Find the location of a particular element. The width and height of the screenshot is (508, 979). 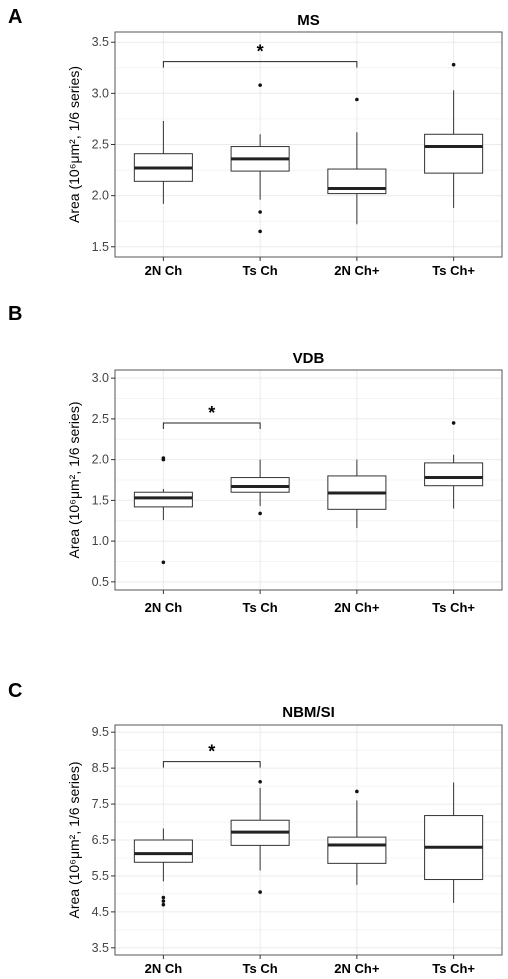

chart-title: NBM/SI is located at coordinates (308, 712).